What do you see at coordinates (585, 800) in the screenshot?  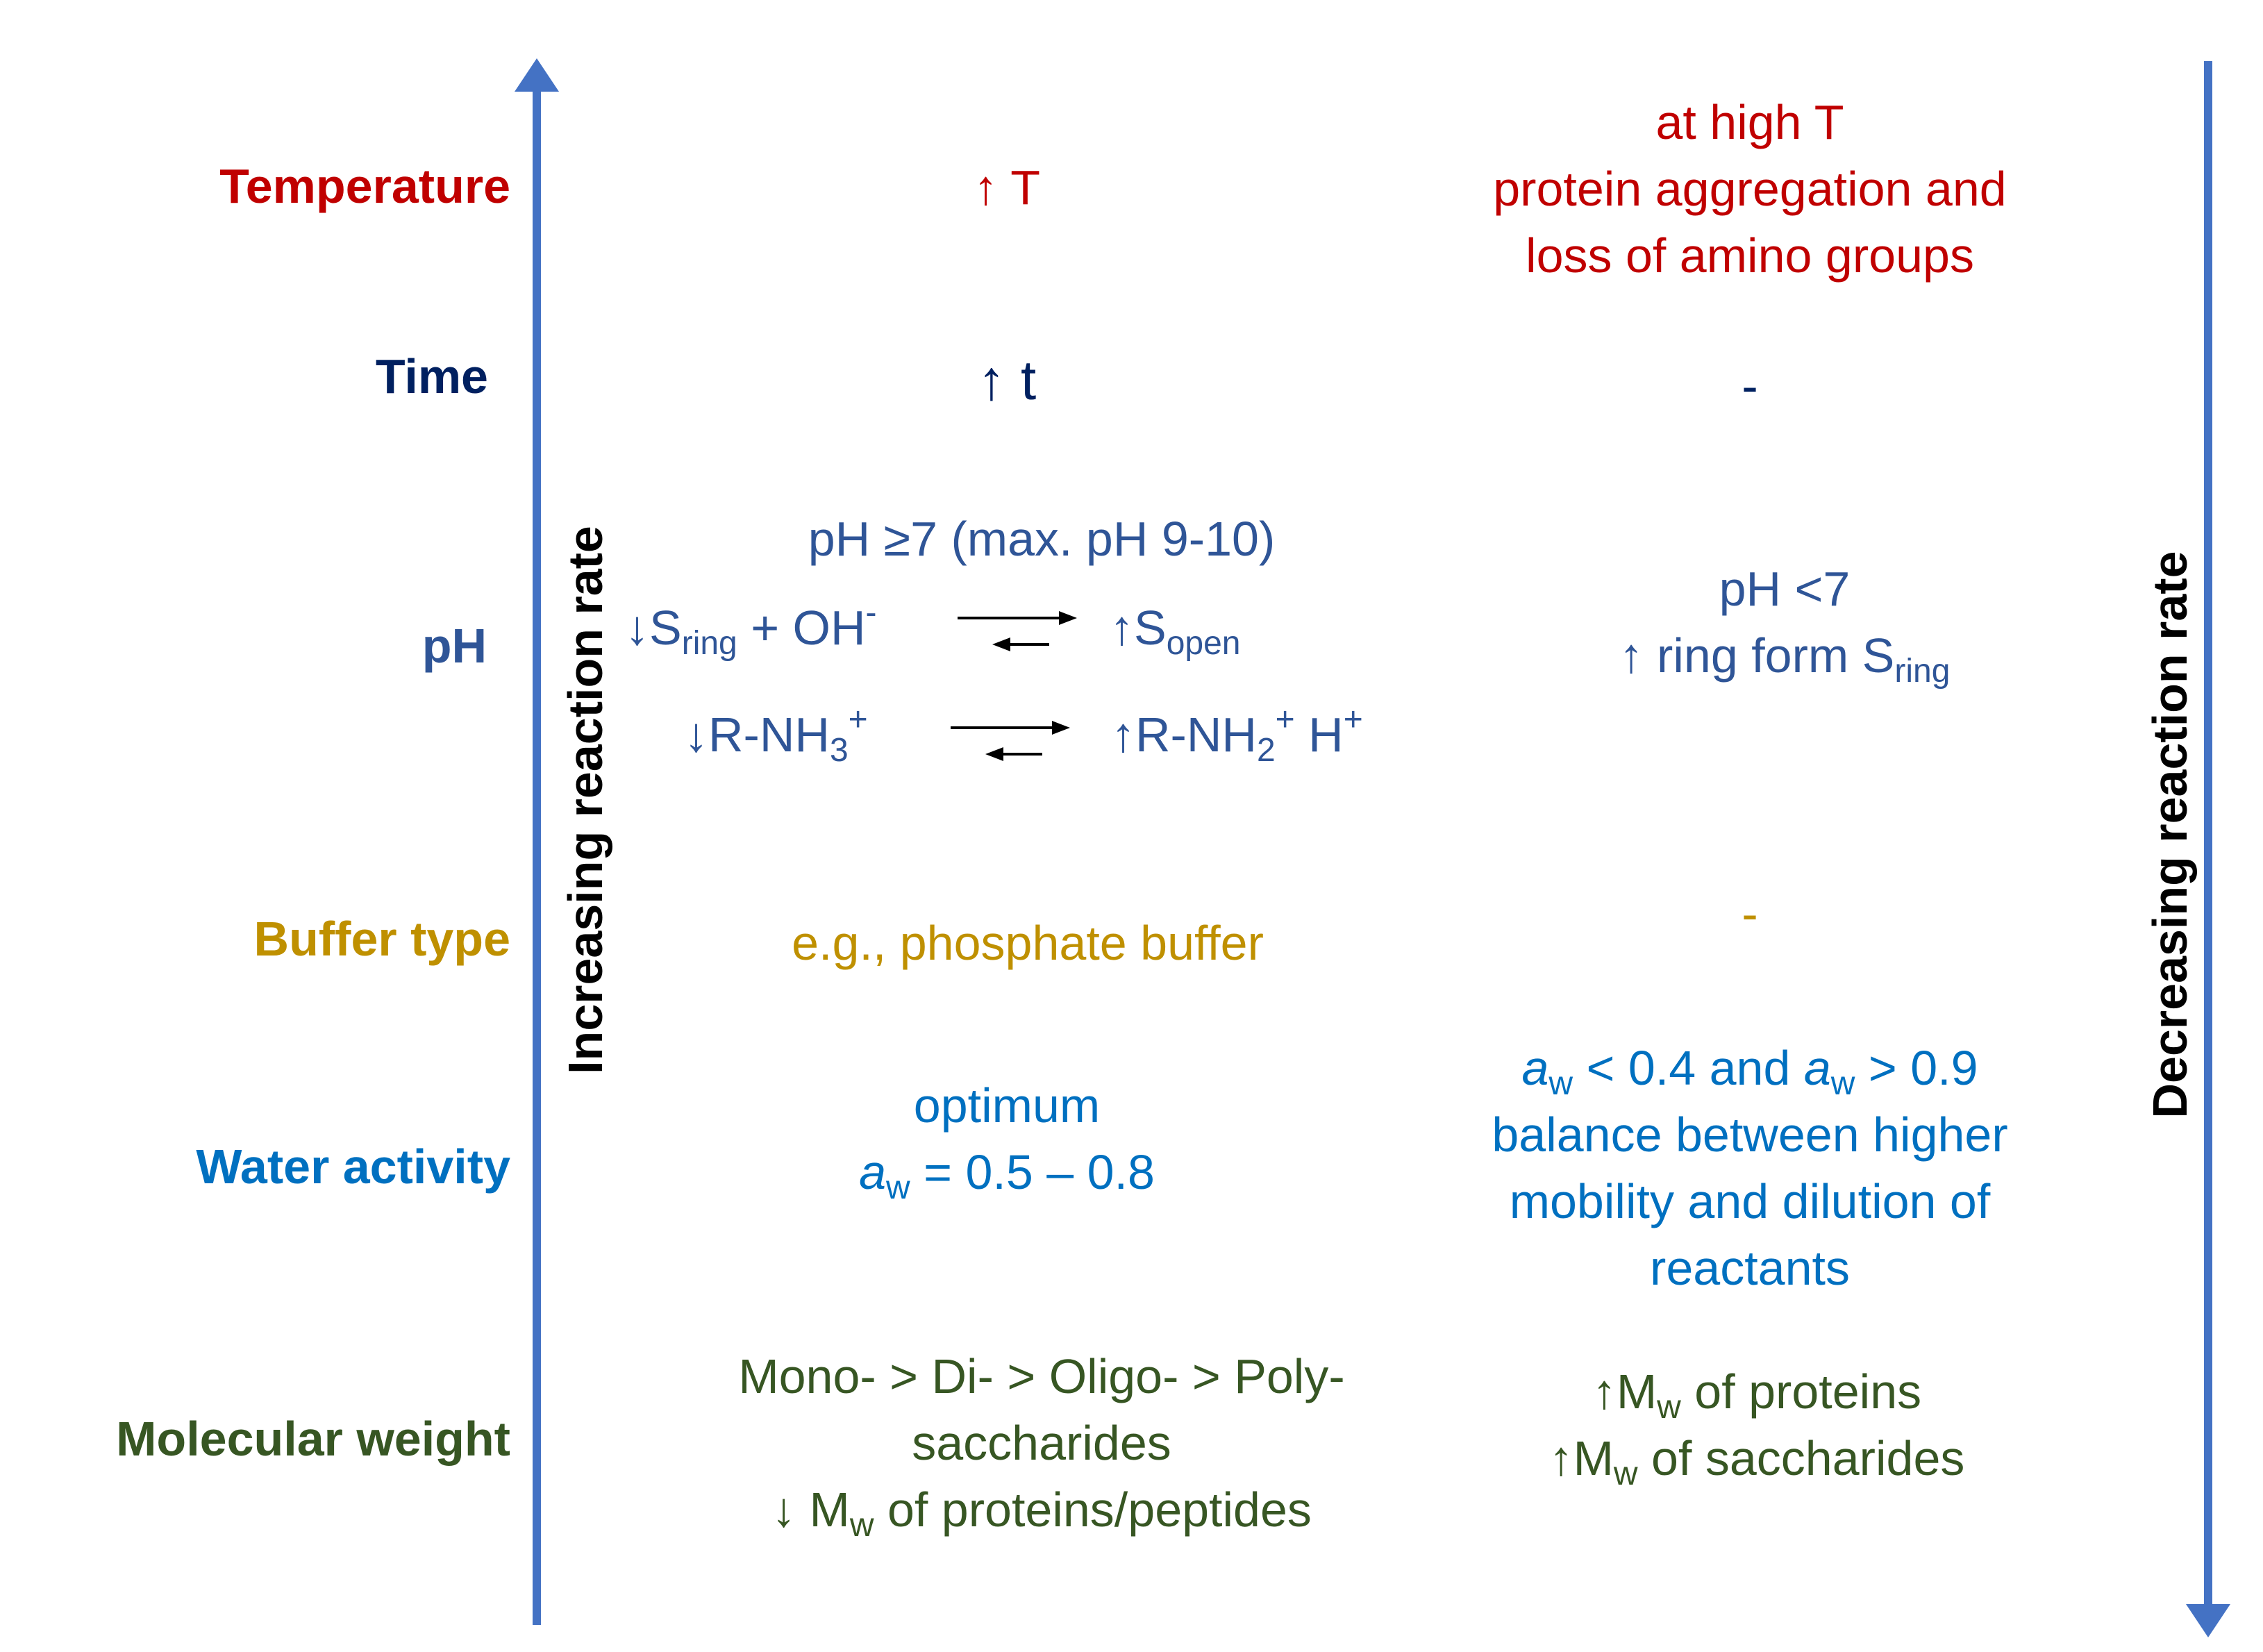 I see `increasing-reaction-rate-label: Increasing reaction rate` at bounding box center [585, 800].